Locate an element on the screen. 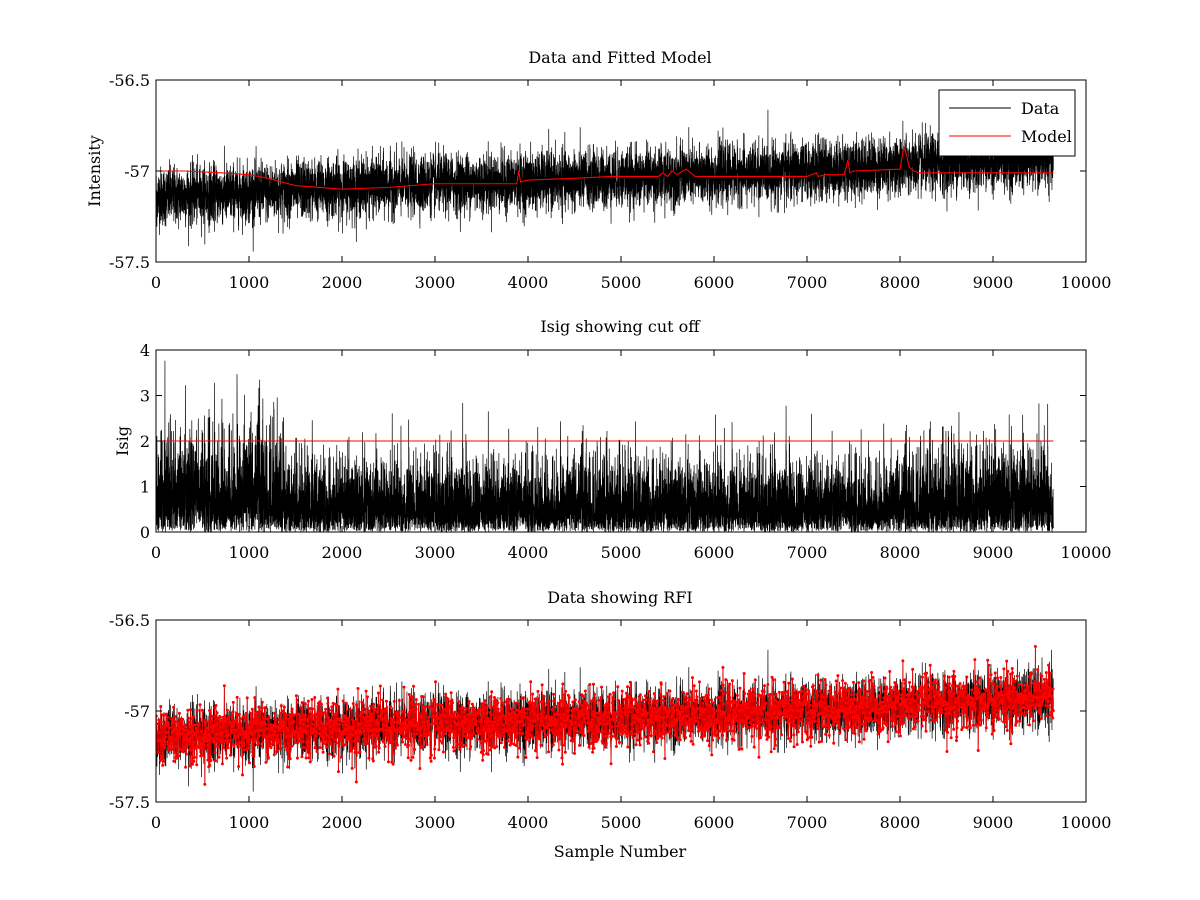  plot-title: Data and Fitted Model is located at coordinates (619, 57).